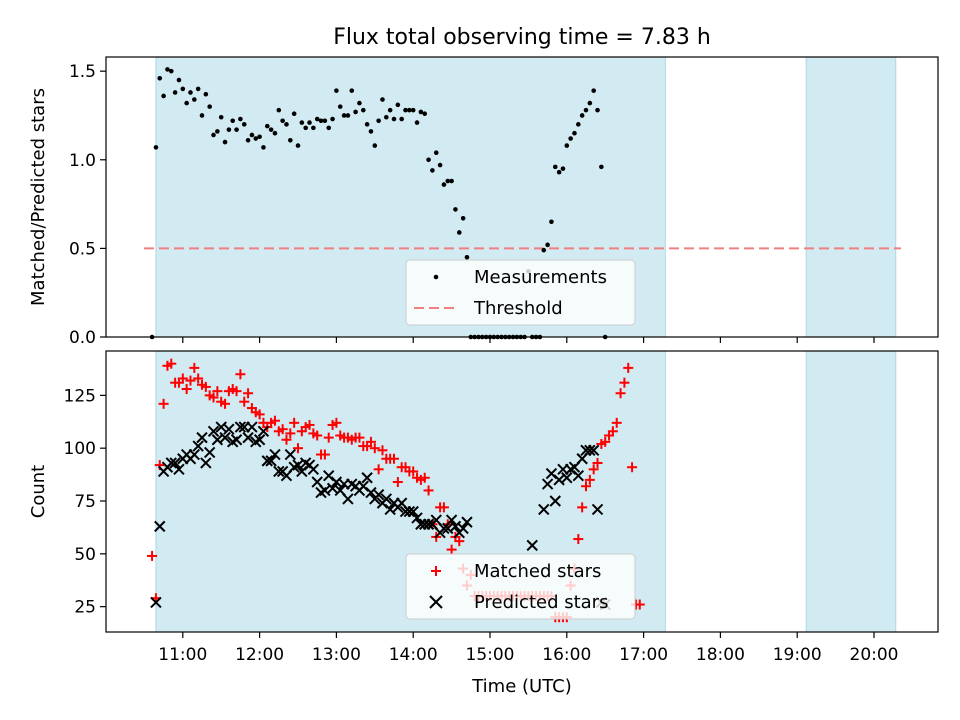 This screenshot has width=960, height=720. What do you see at coordinates (259, 655) in the screenshot?
I see `x-tick-label: 12:00` at bounding box center [259, 655].